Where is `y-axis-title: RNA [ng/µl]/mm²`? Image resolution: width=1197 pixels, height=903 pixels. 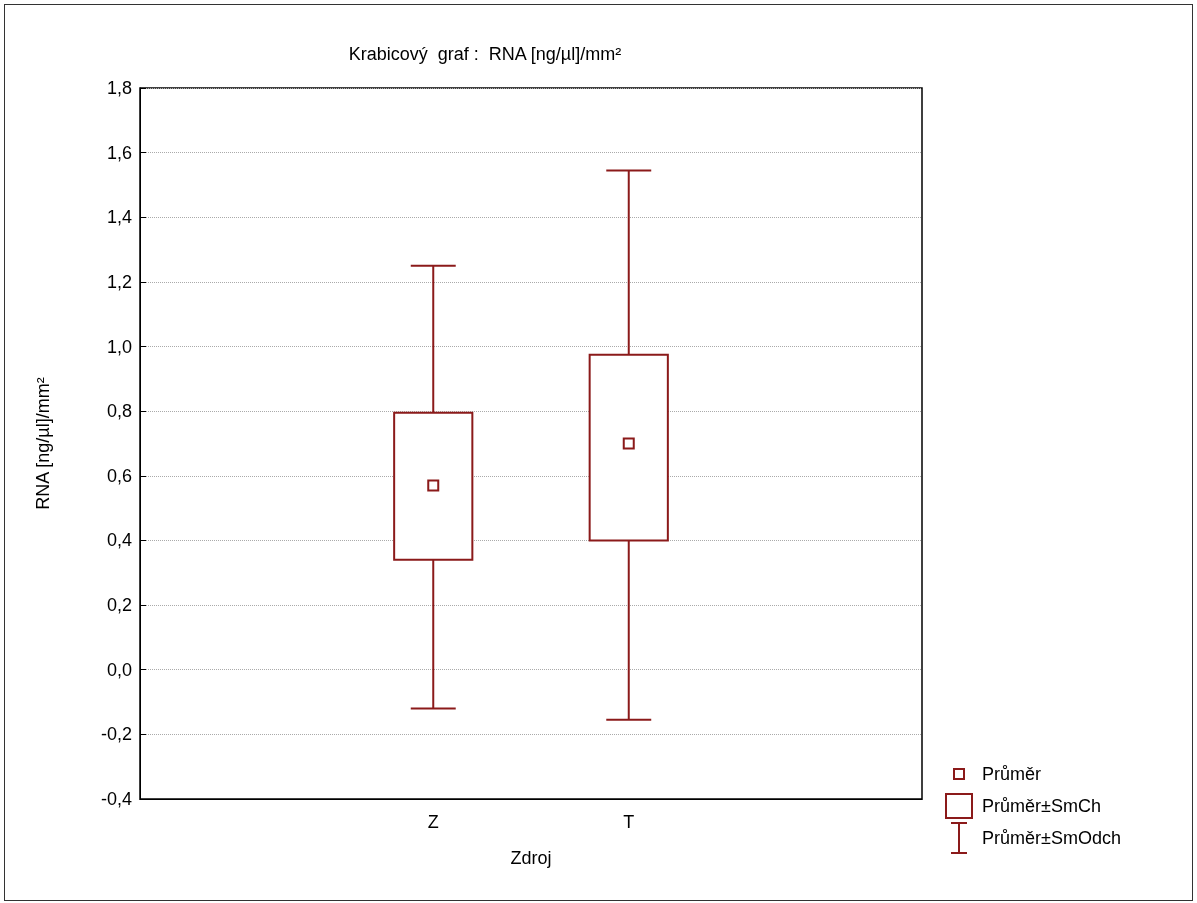 y-axis-title: RNA [ng/µl]/mm² is located at coordinates (43, 443).